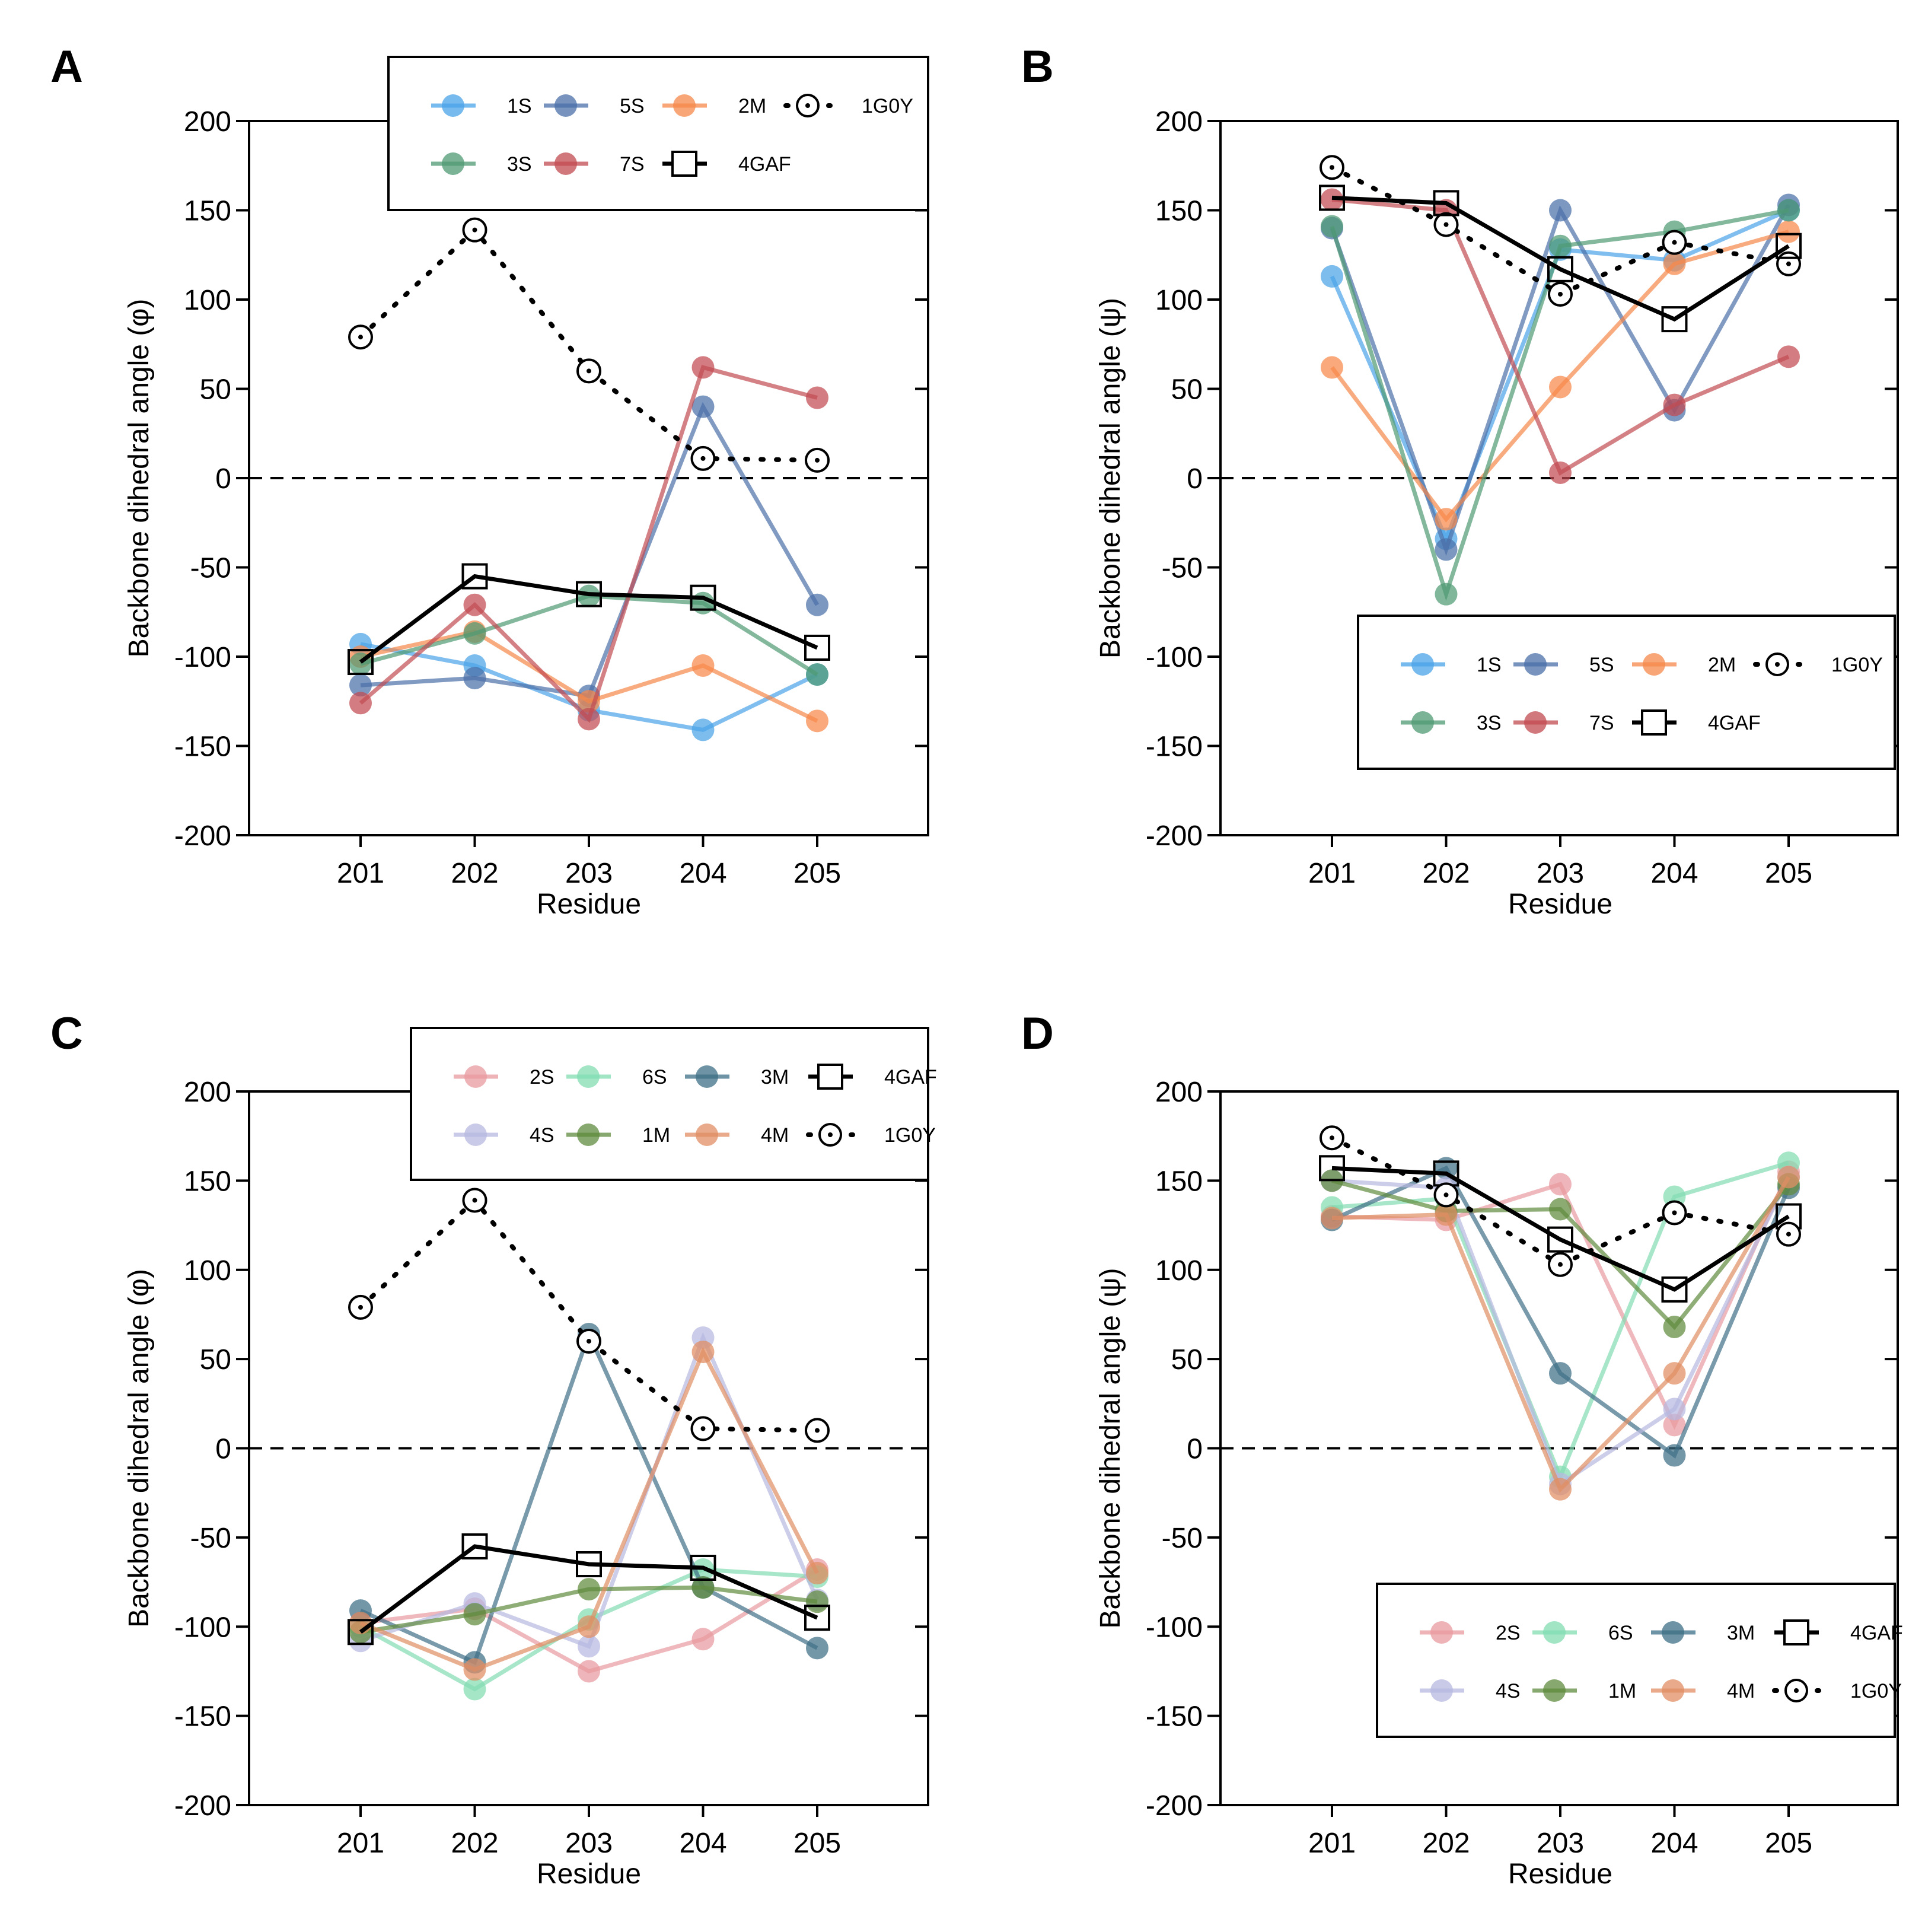  I want to click on x-axis-title: Residue, so click(589, 904).